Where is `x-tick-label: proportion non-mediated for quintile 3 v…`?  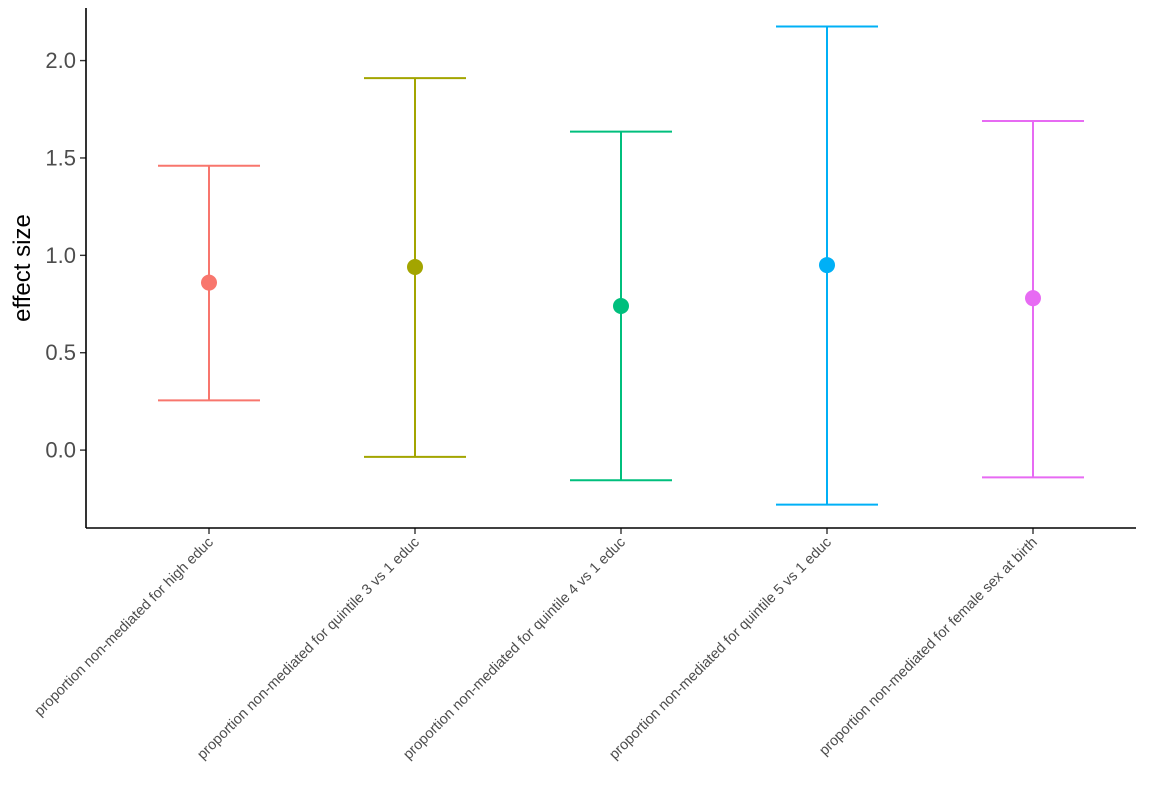 x-tick-label: proportion non-mediated for quintile 3 v… is located at coordinates (308, 649).